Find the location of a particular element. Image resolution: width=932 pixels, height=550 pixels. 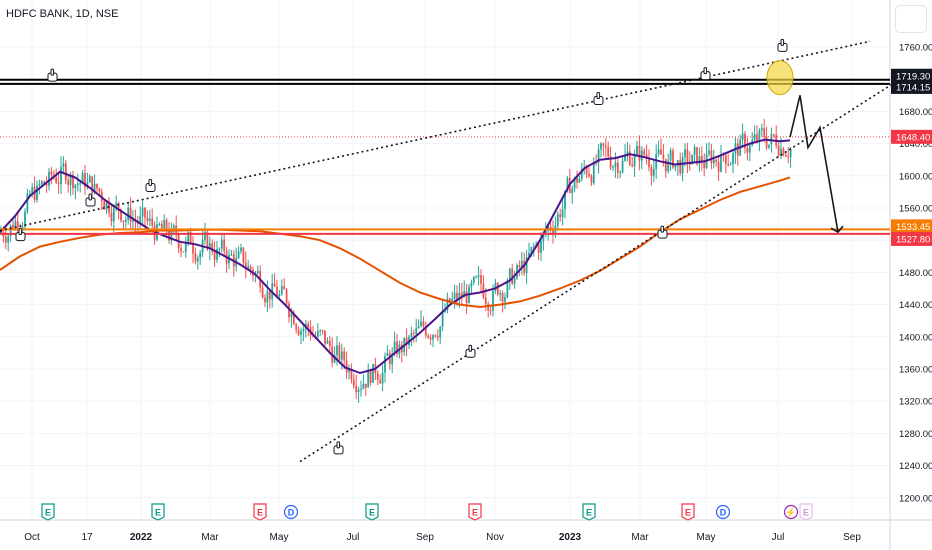

symbol-title: HDFC BANK, 1D, NSE is located at coordinates (62, 14).